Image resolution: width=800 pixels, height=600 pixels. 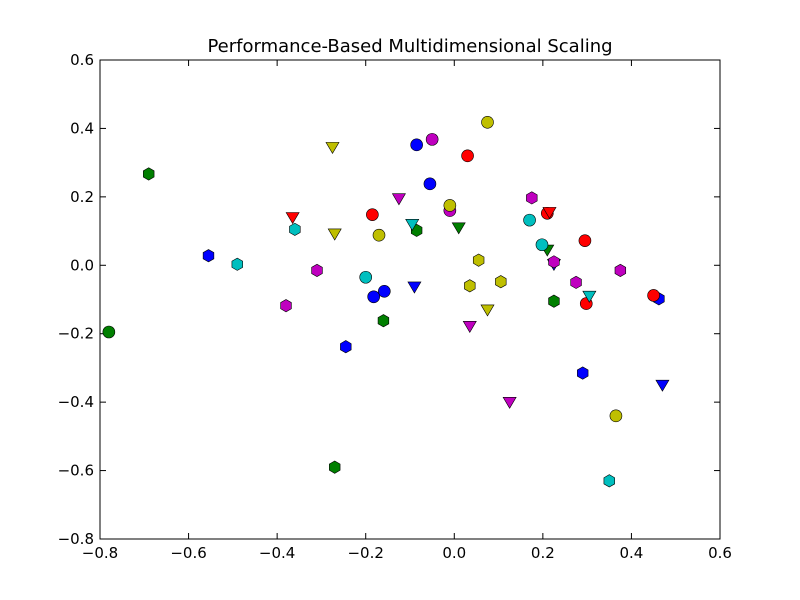 I want to click on y-tick-label: −0.2, so click(x=76, y=334).